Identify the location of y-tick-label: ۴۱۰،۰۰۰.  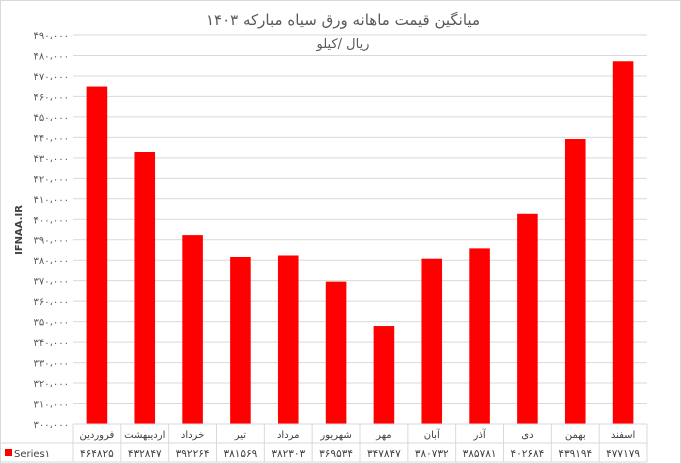
(51, 200).